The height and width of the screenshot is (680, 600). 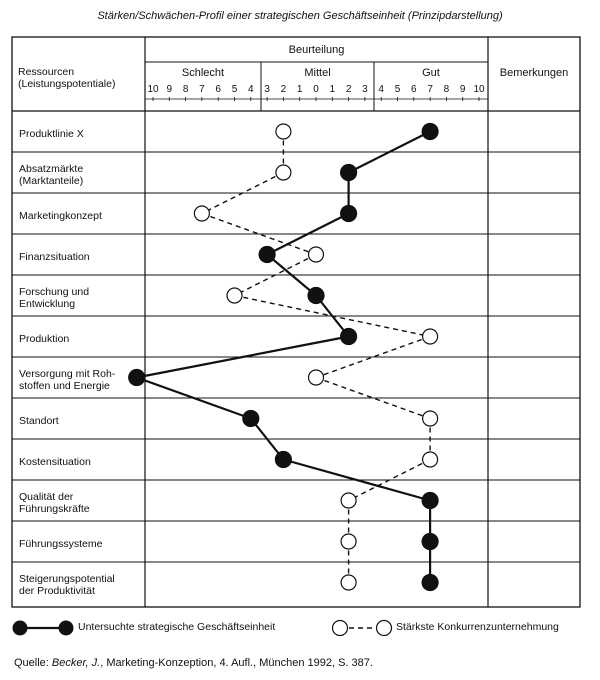 What do you see at coordinates (534, 73) in the screenshot?
I see `remarks-header: Bemerkungen` at bounding box center [534, 73].